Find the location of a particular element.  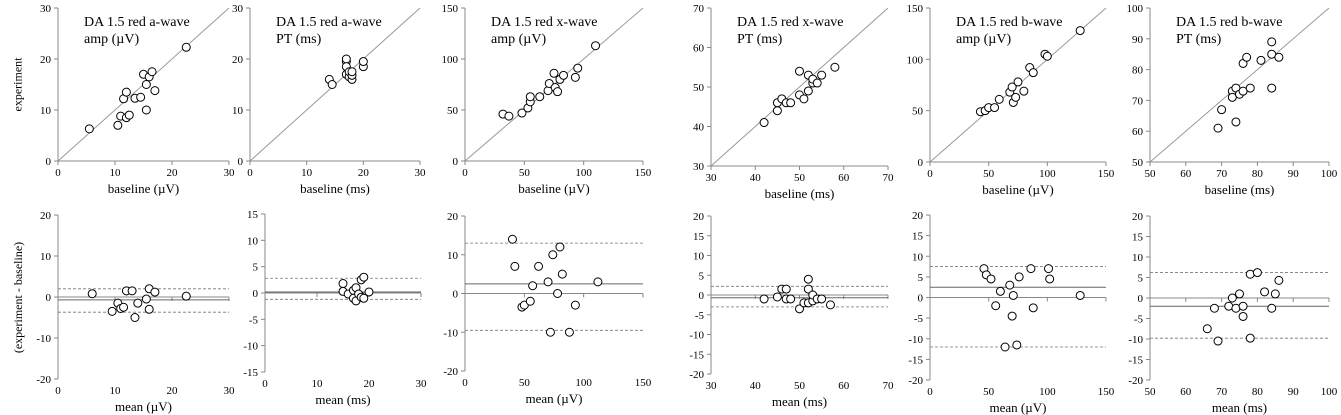

y-tick-label: 90 is located at coordinates (1138, 40).